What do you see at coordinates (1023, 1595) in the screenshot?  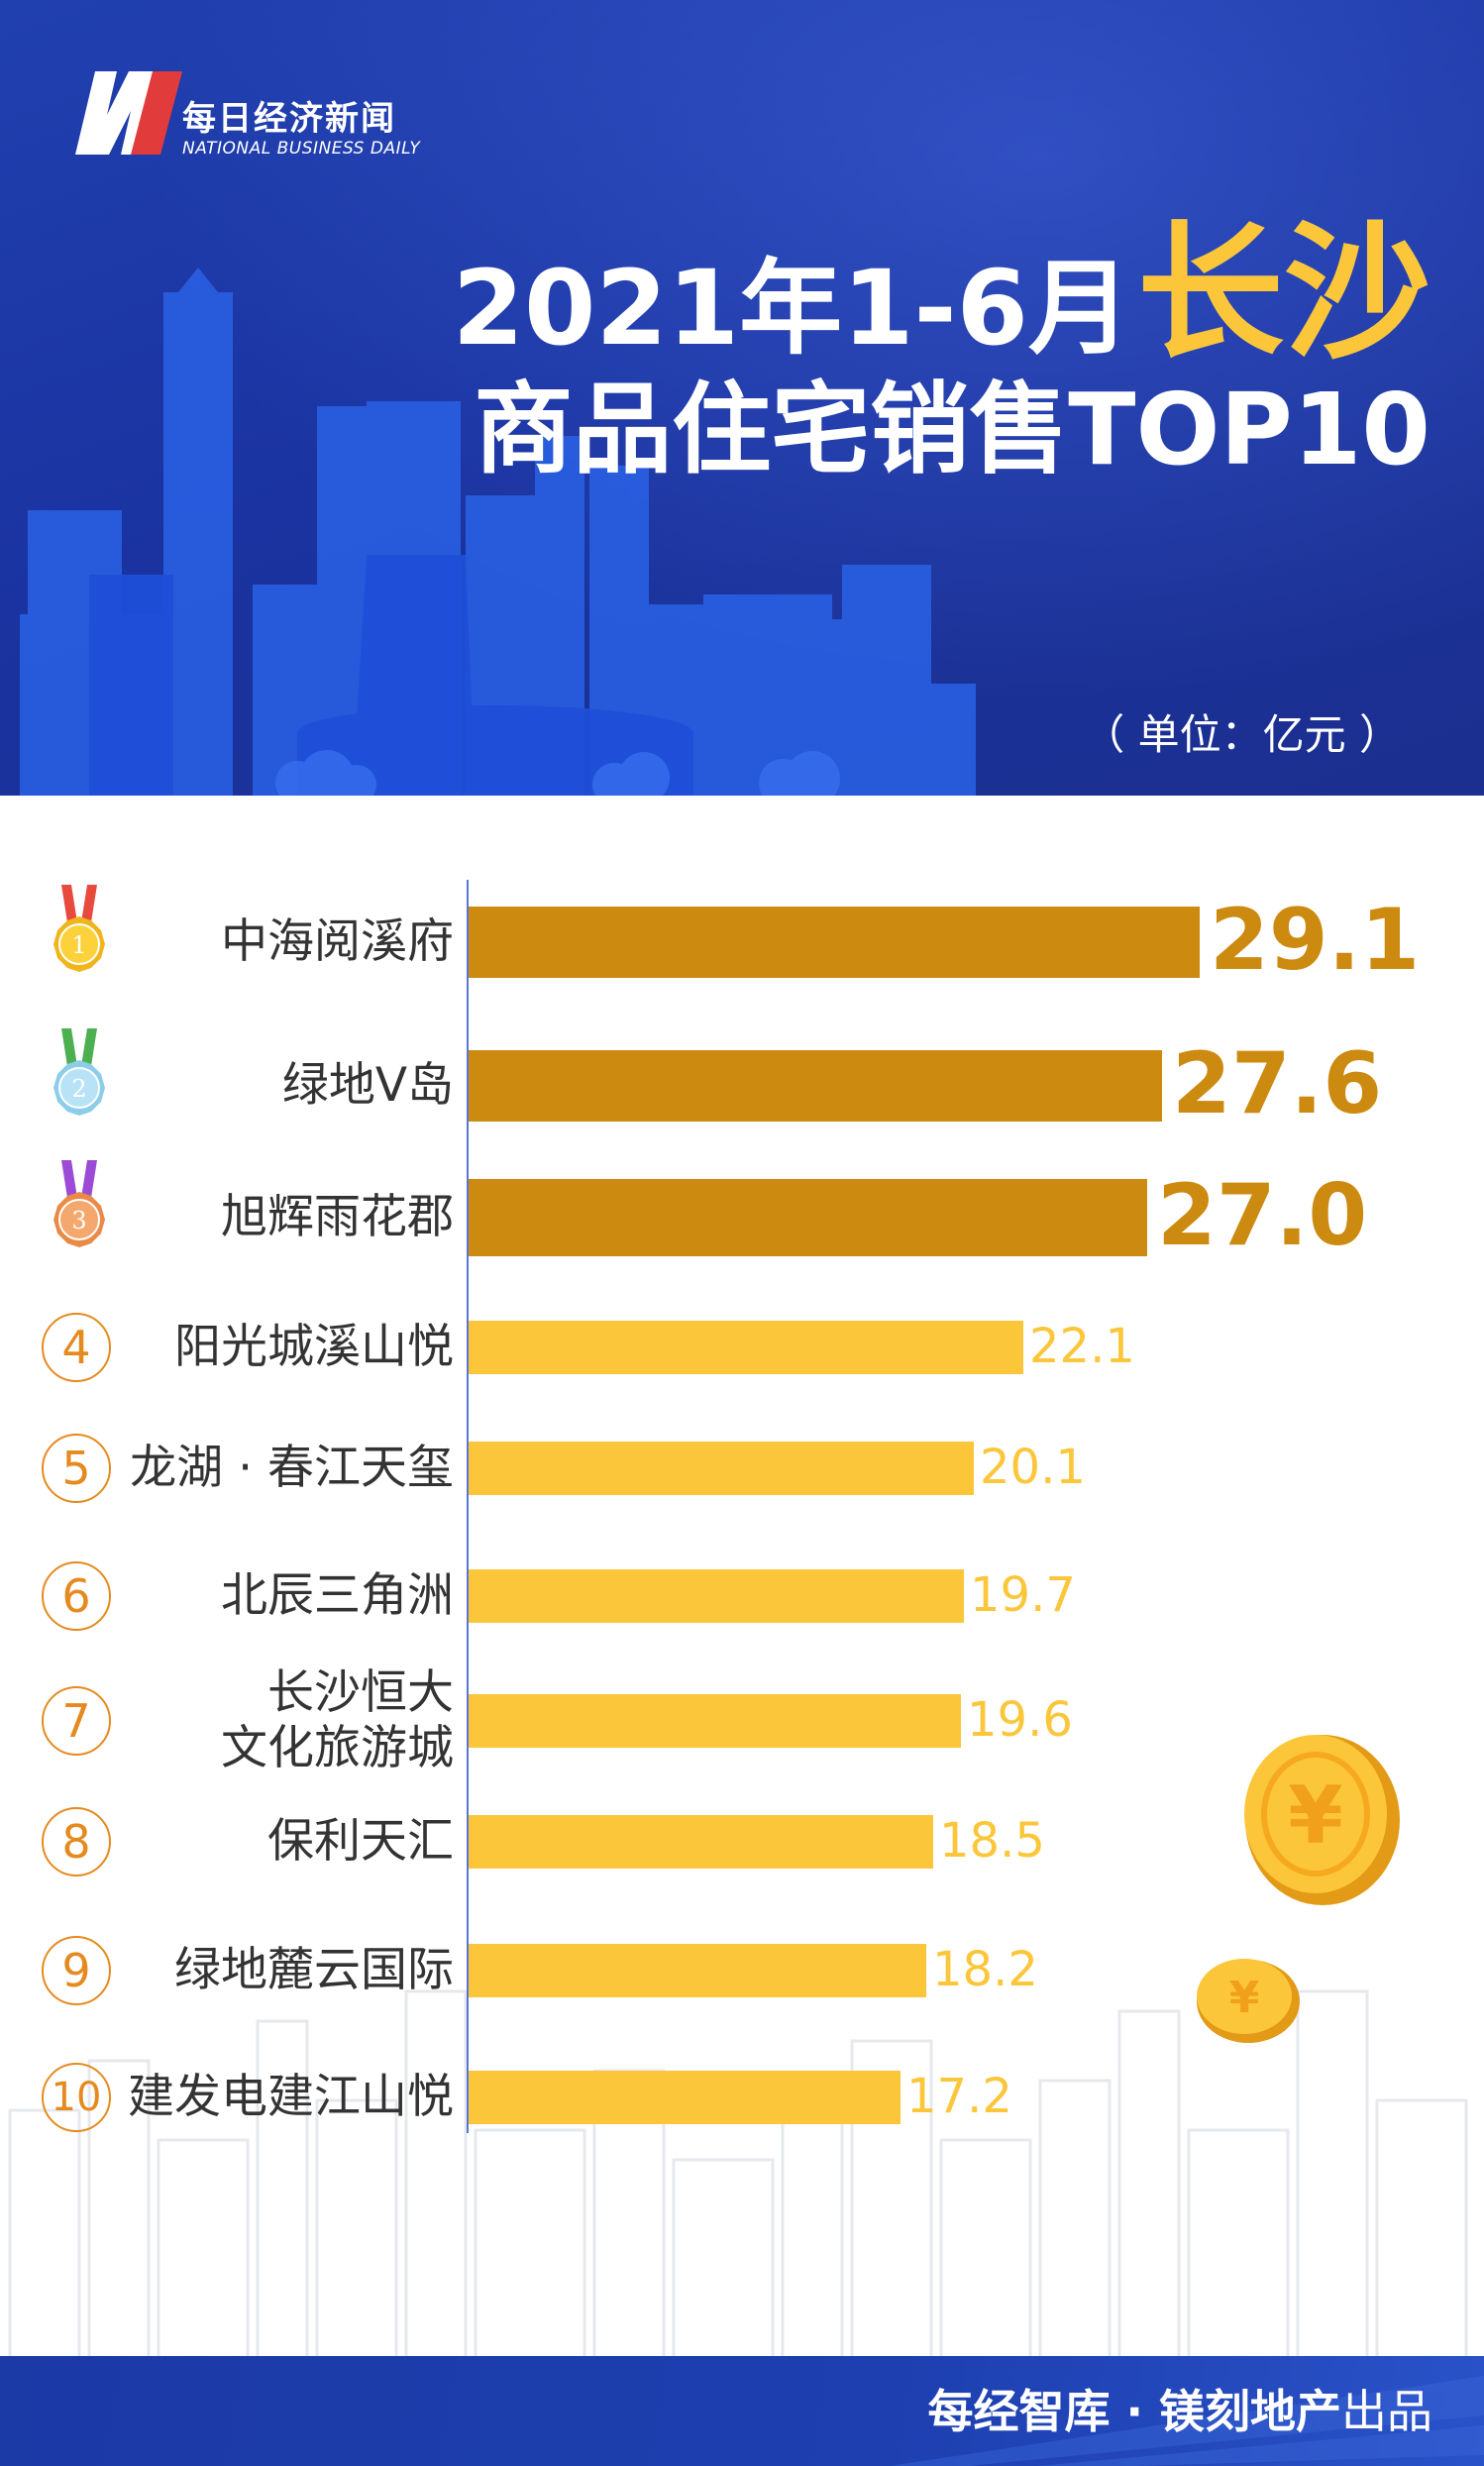 I see `value-label-6: 19.7` at bounding box center [1023, 1595].